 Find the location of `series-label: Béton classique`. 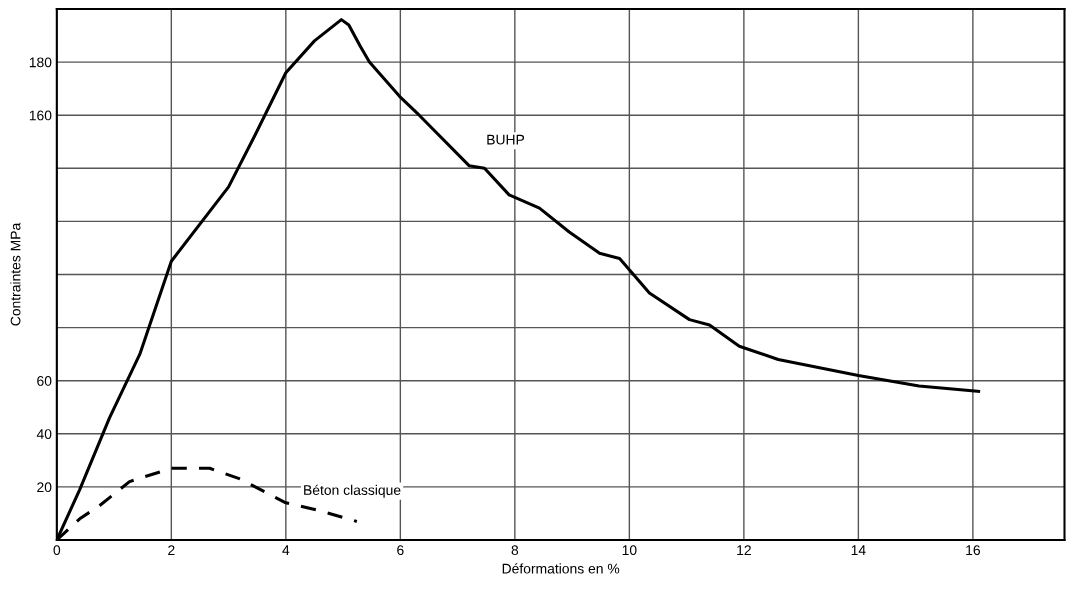

series-label: Béton classique is located at coordinates (352, 491).